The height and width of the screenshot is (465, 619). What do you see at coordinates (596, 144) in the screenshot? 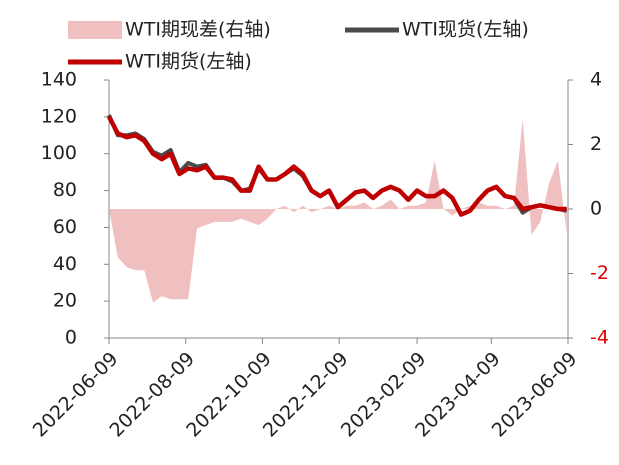
I see `y2-tick-label: 2` at bounding box center [596, 144].